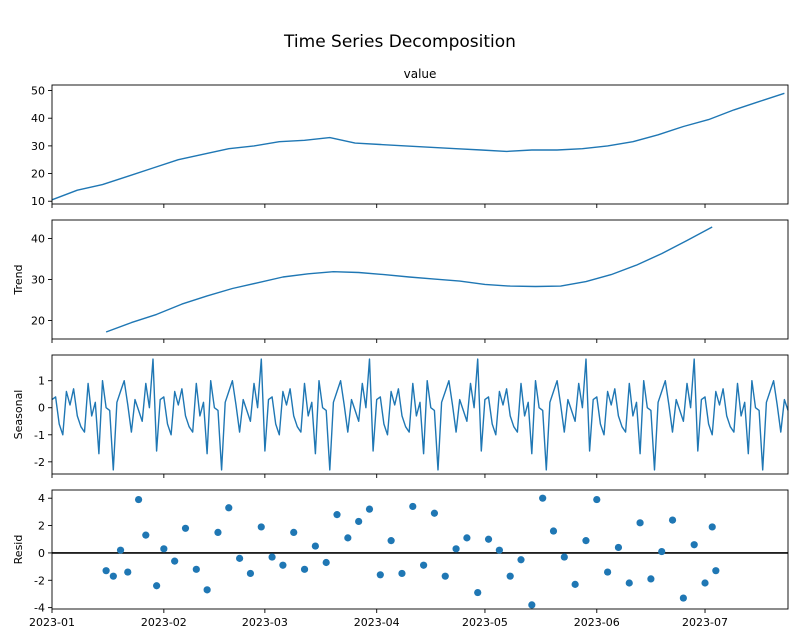 This screenshot has width=800, height=640. Describe the element at coordinates (41, 381) in the screenshot. I see `seasonal-ytick-label: 1` at that location.